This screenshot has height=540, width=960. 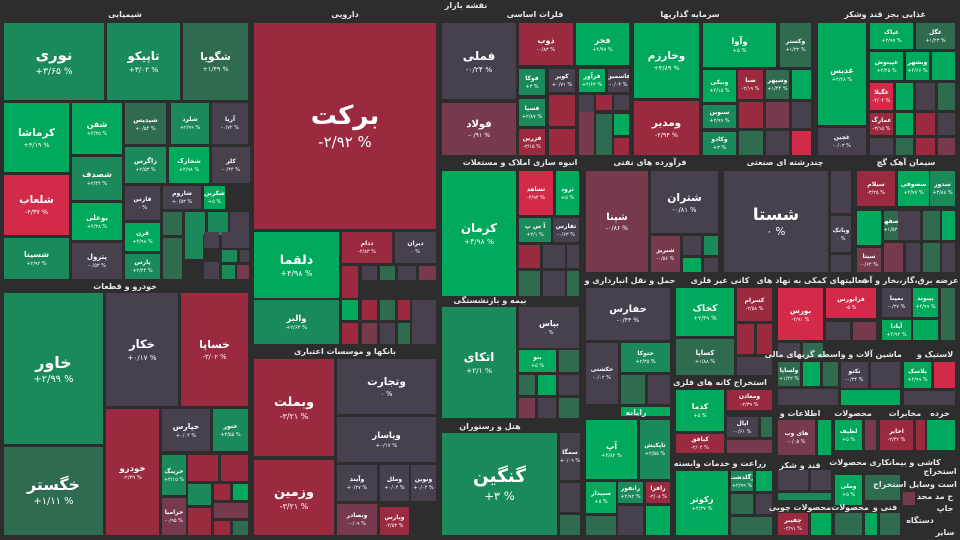 What do you see at coordinates (143, 61) in the screenshot?
I see `stock-tile: تاپیکو +۳/۰۲ %` at bounding box center [143, 61].